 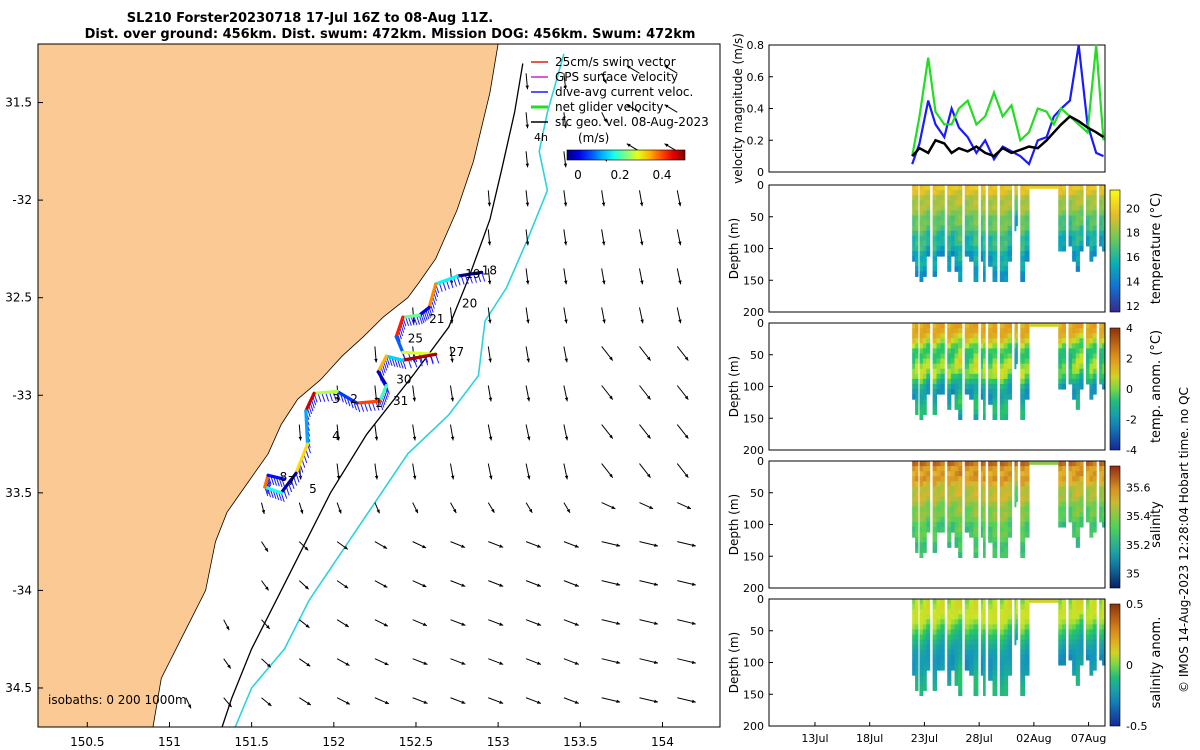 What do you see at coordinates (336, 399) in the screenshot?
I see `waypoint-label-3: 3` at bounding box center [336, 399].